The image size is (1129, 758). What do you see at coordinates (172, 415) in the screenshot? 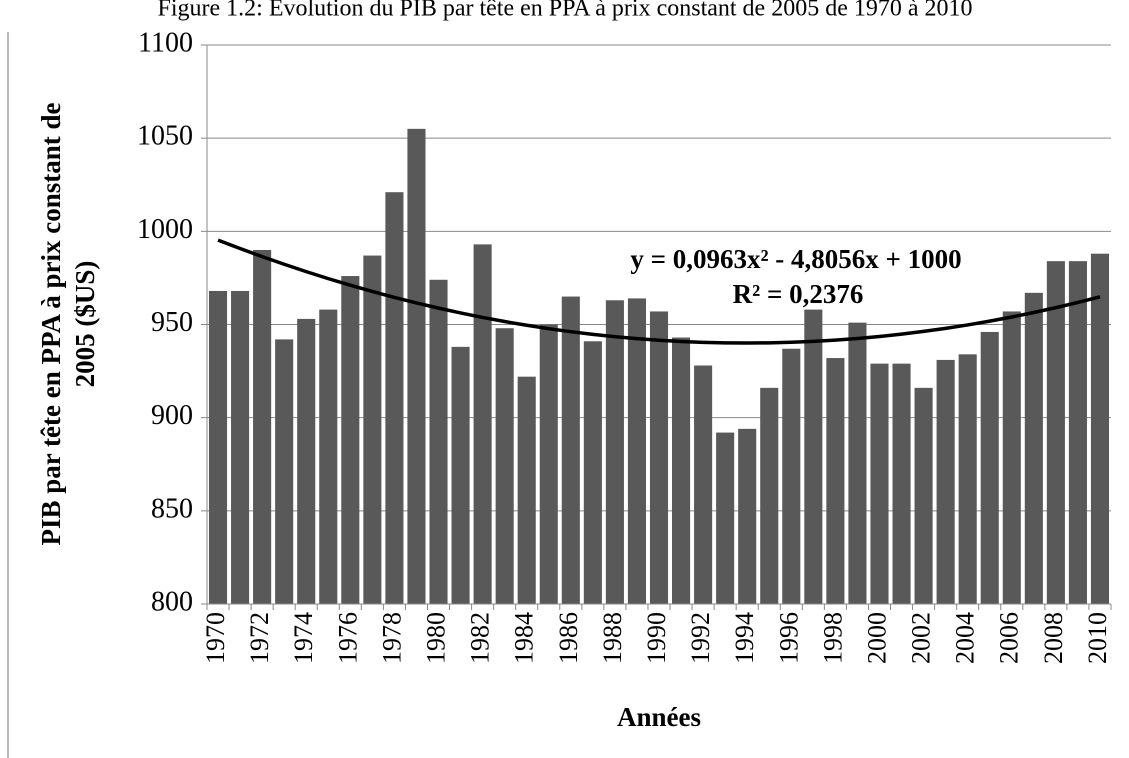
I see `y-tick-label: 900` at bounding box center [172, 415].